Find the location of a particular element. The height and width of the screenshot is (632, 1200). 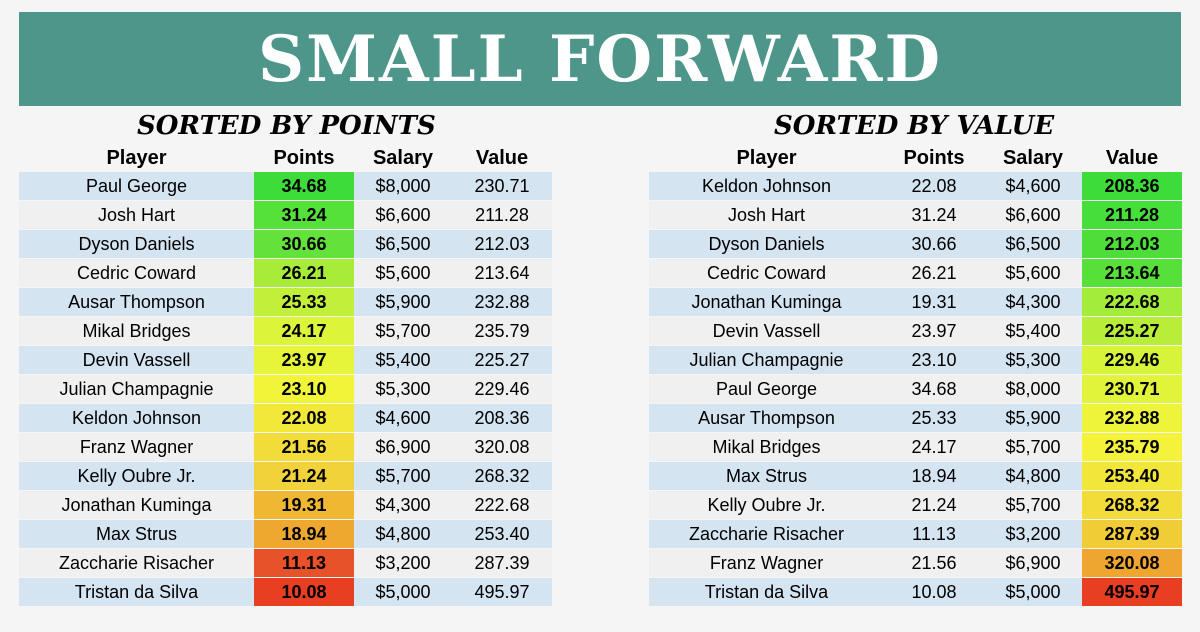

page-title: SMALL FORWARD is located at coordinates (600, 59).